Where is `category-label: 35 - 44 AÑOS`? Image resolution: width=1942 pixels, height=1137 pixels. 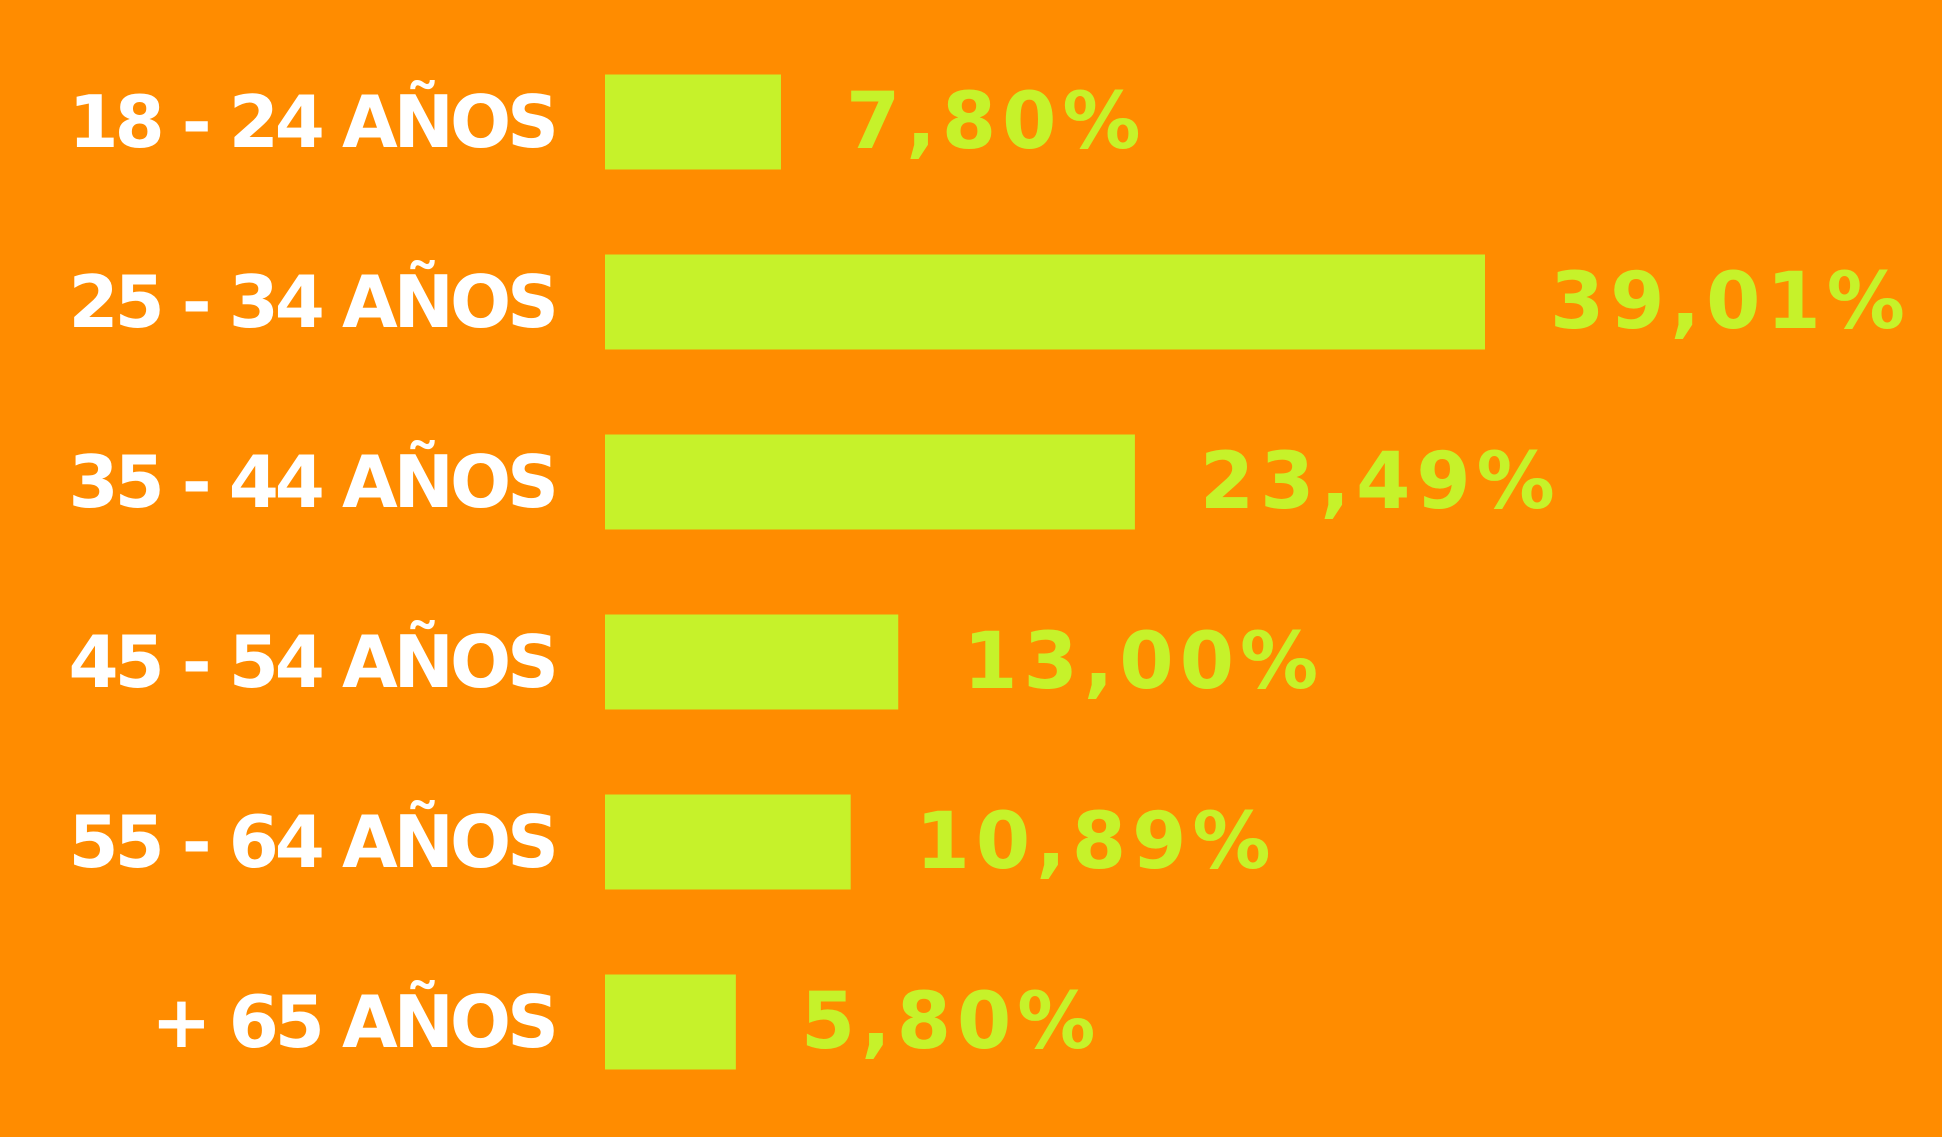
category-label: 35 - 44 AÑOS is located at coordinates (311, 482).